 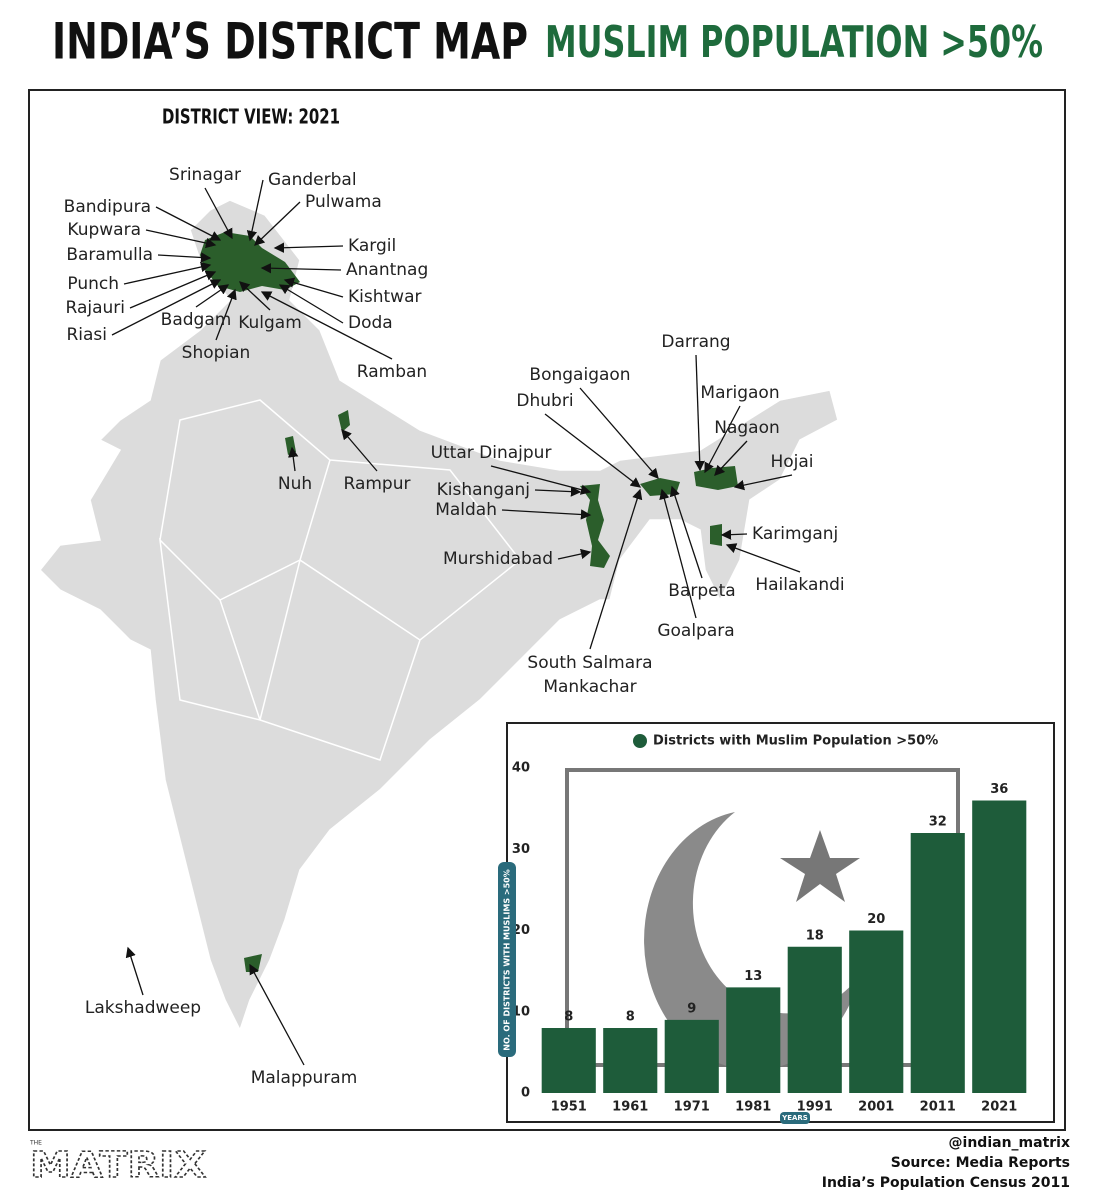 What do you see at coordinates (740, 393) in the screenshot?
I see `district-label: Marigaon` at bounding box center [740, 393].